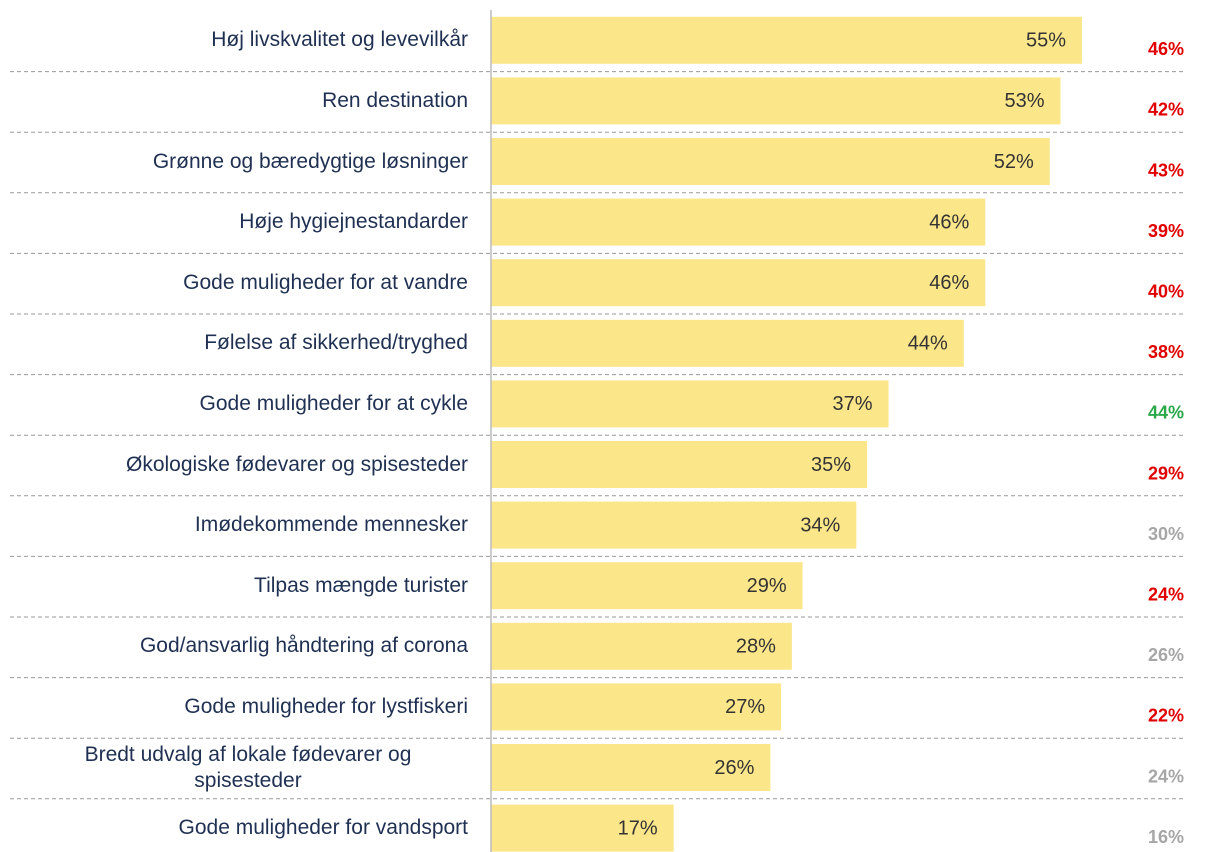 This screenshot has width=1209, height=852. I want to click on comparison-label: 46%, so click(1166, 49).